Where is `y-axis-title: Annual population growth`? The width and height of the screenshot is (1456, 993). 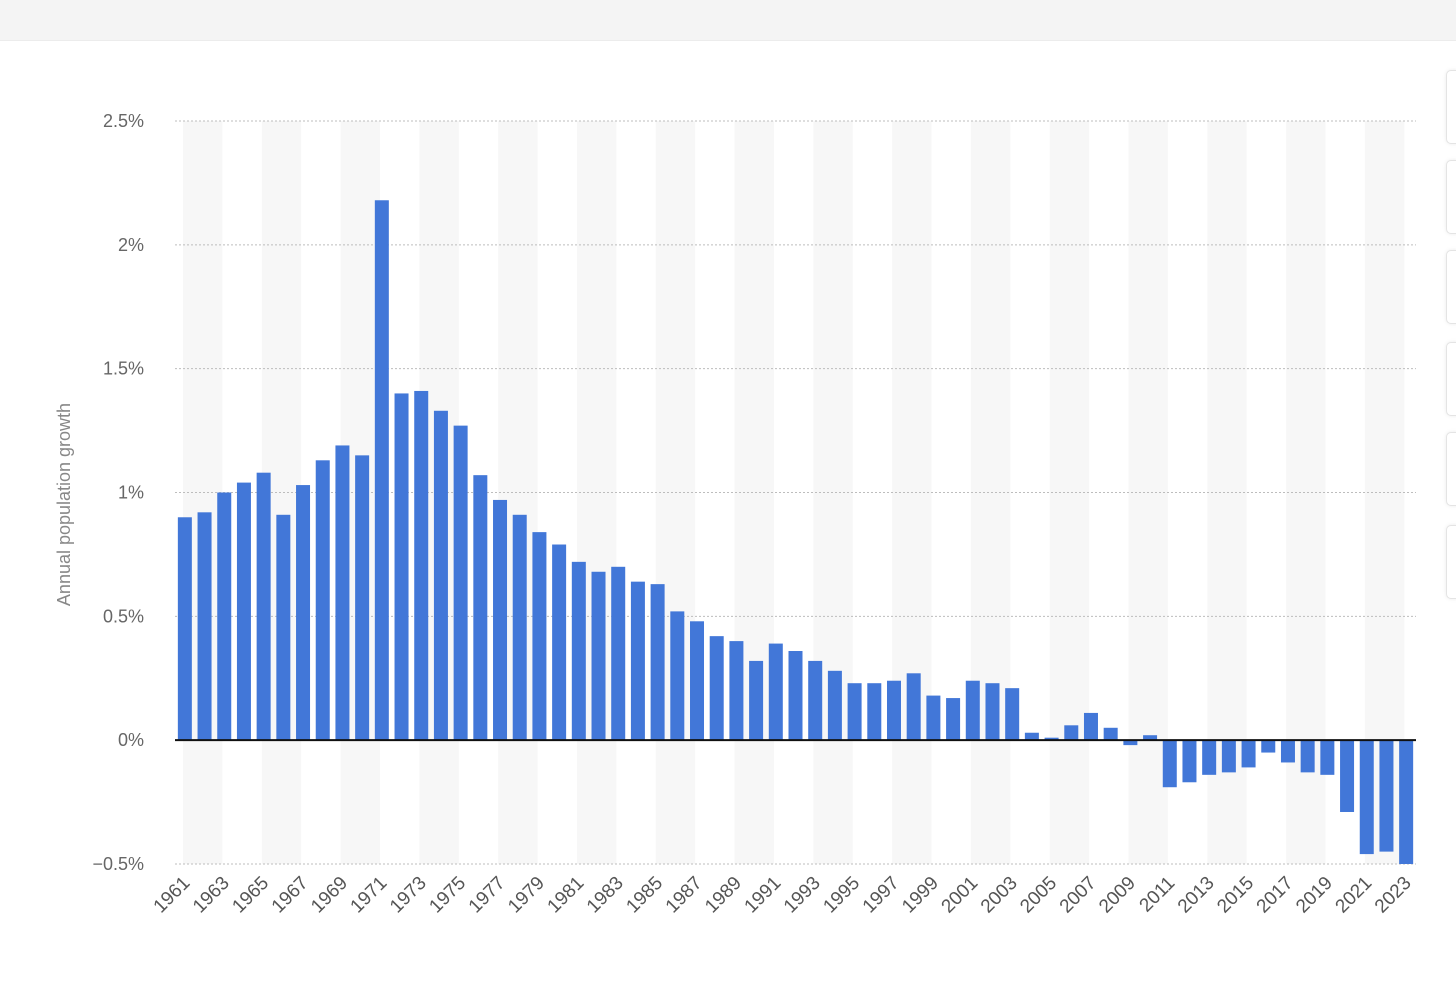 y-axis-title: Annual population growth is located at coordinates (64, 504).